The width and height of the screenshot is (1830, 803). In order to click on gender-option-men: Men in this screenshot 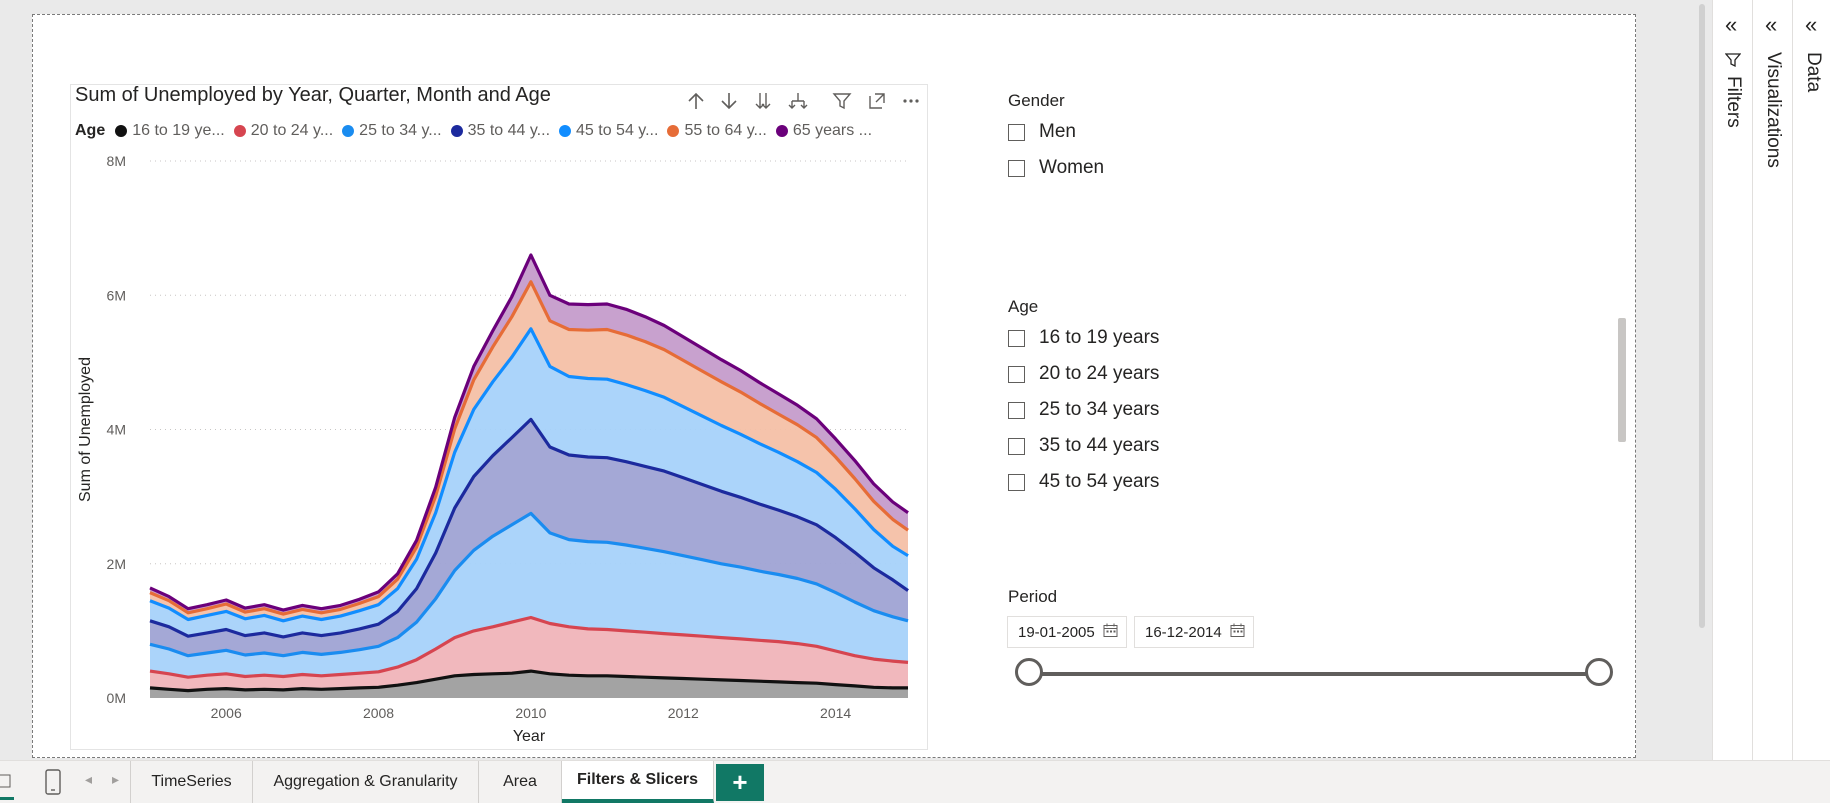, I will do `click(1042, 132)`.